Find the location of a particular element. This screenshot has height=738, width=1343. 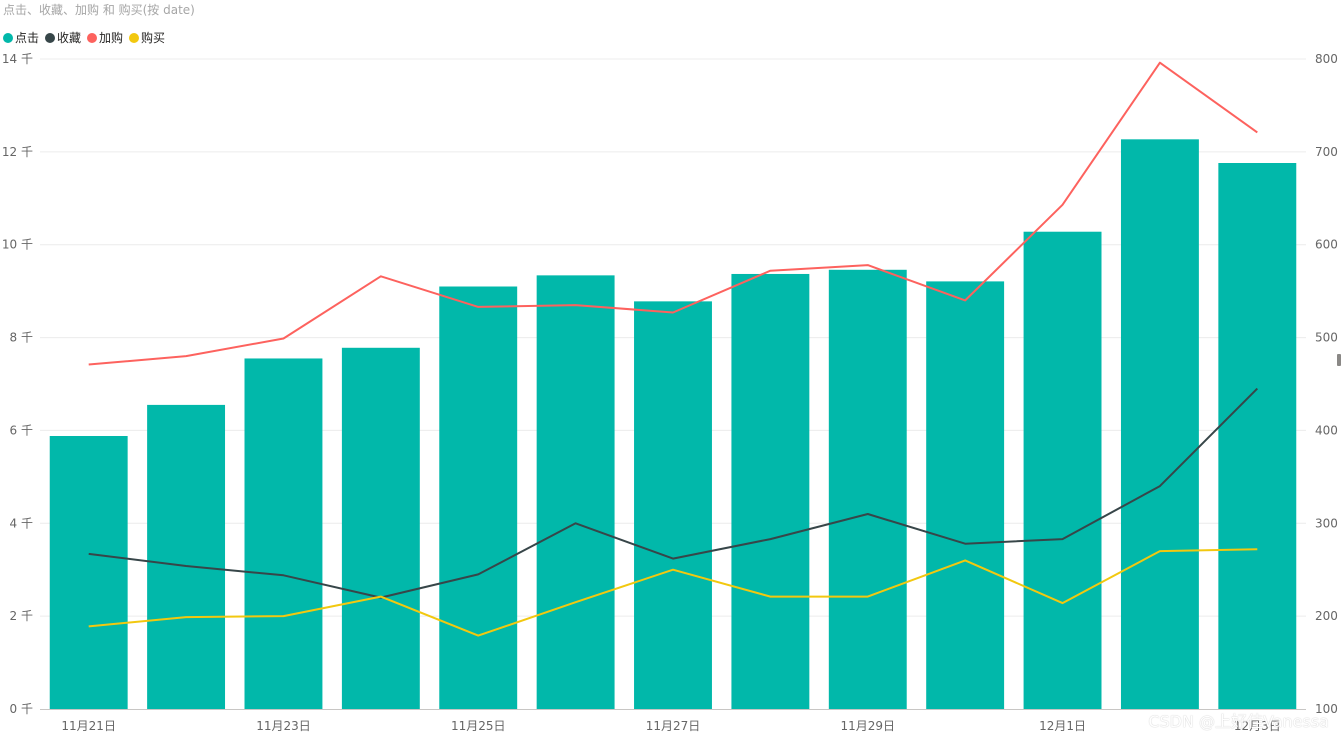

y-left-tick-label: 2 千 is located at coordinates (21, 616).